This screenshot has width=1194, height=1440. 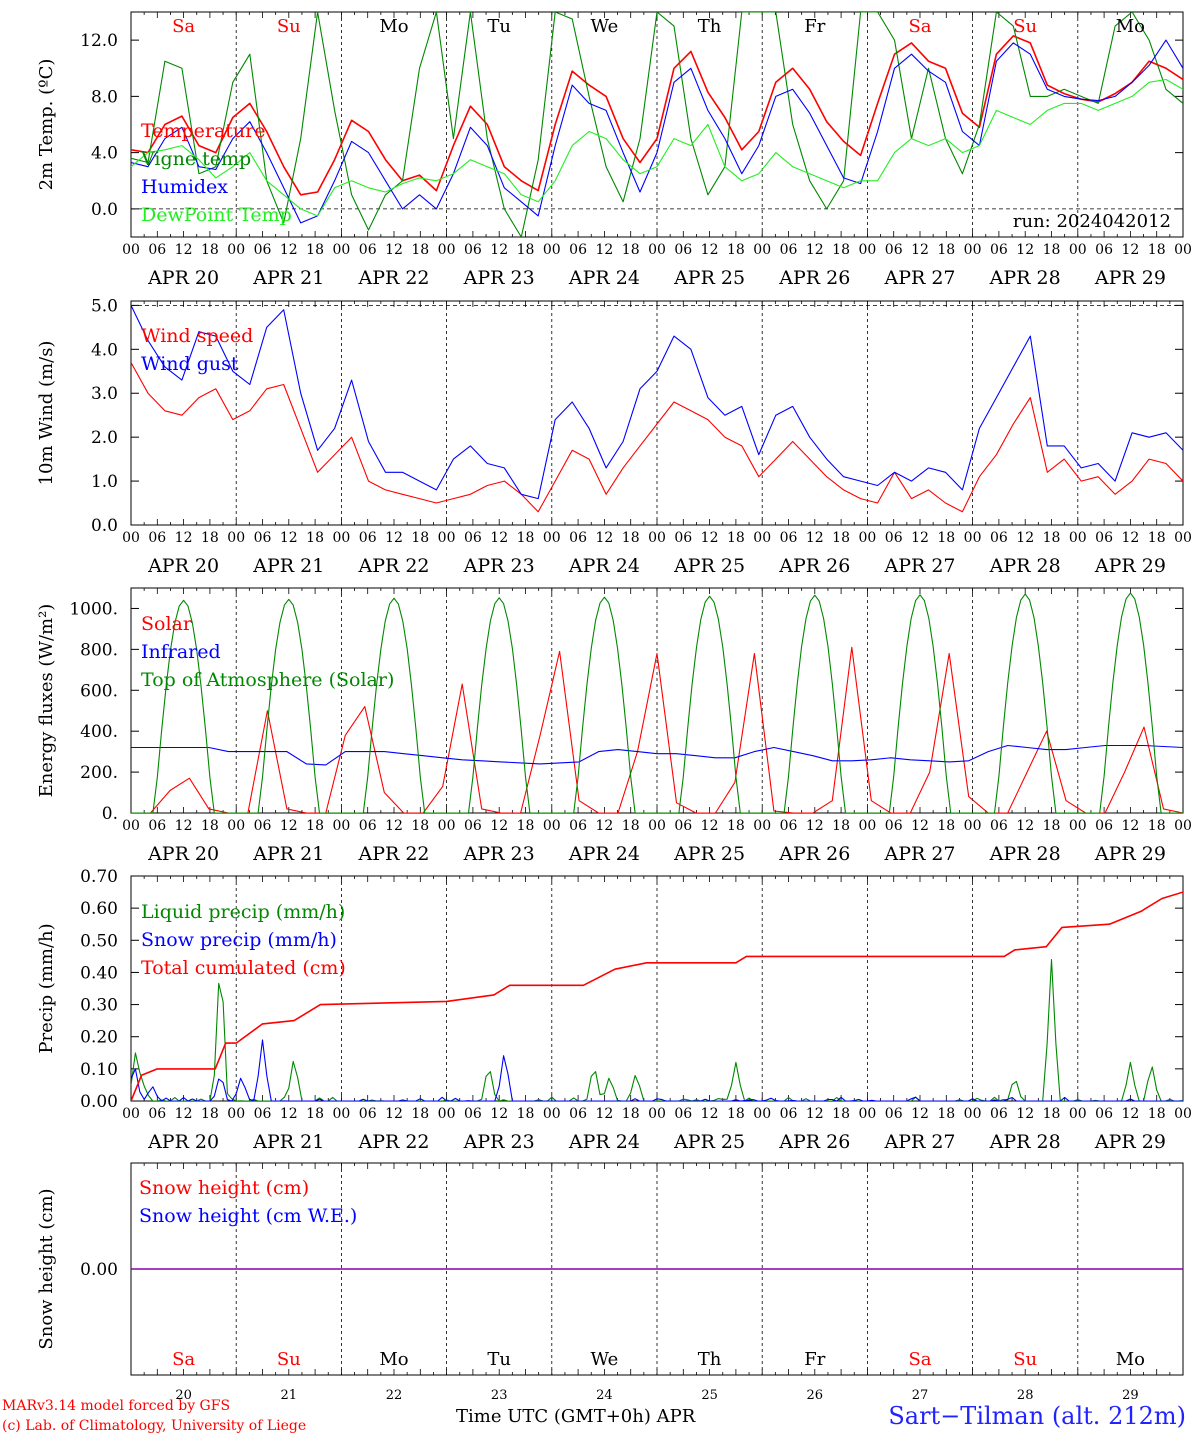 What do you see at coordinates (224, 1188) in the screenshot?
I see `legend-entry: Snow height (cm)` at bounding box center [224, 1188].